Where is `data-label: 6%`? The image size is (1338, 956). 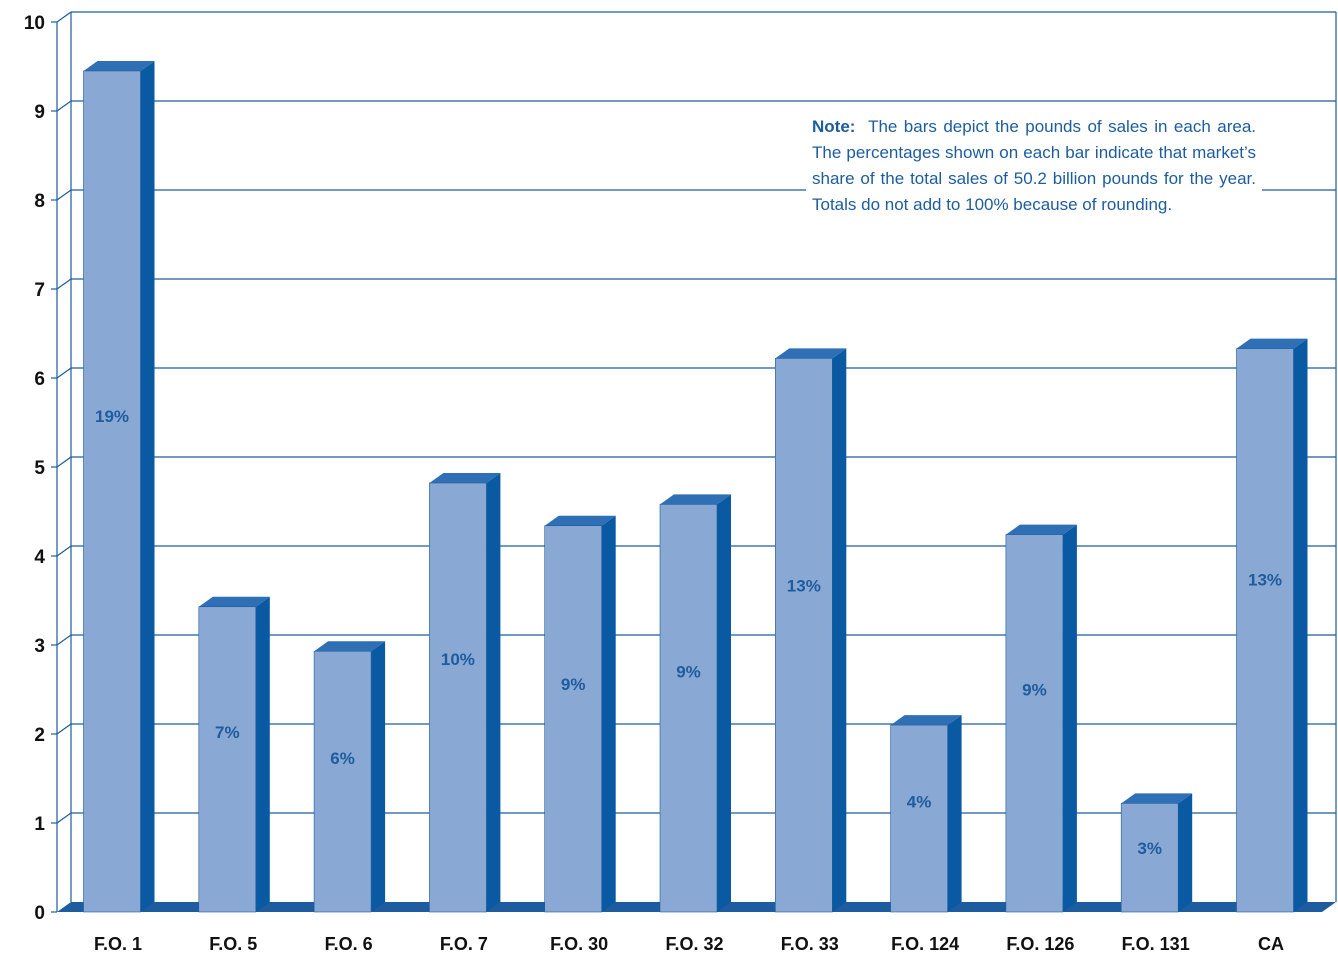
data-label: 6% is located at coordinates (342, 758).